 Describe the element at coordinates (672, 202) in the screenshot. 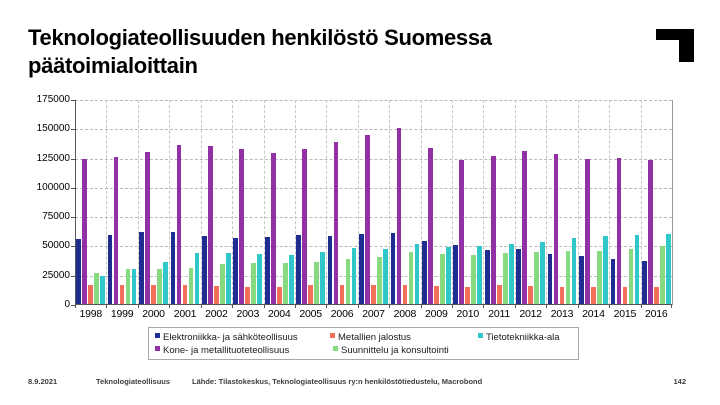

I see `plot-right-border` at that location.